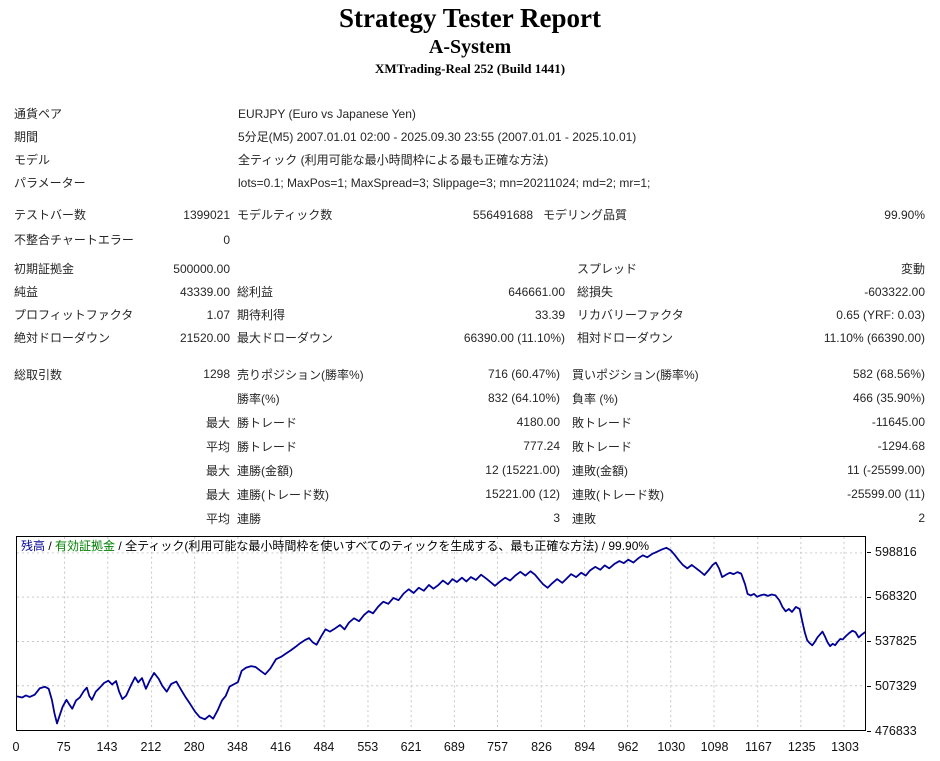  What do you see at coordinates (74, 315) in the screenshot?
I see `stat-label: プロフィットファクタ` at bounding box center [74, 315].